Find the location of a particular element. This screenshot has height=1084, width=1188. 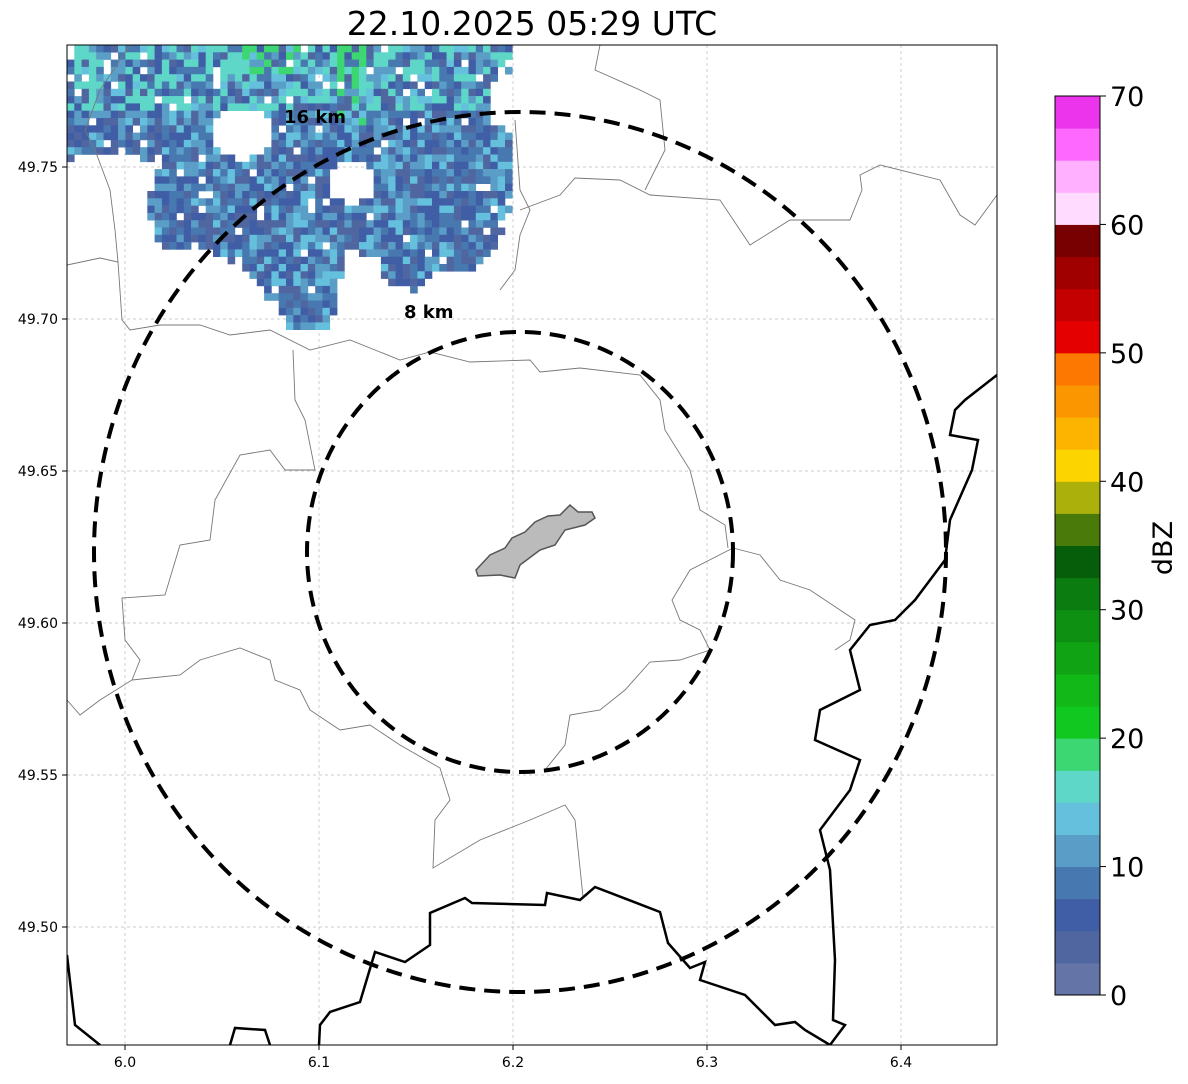

colorbar-label: dBZ is located at coordinates (1163, 548).